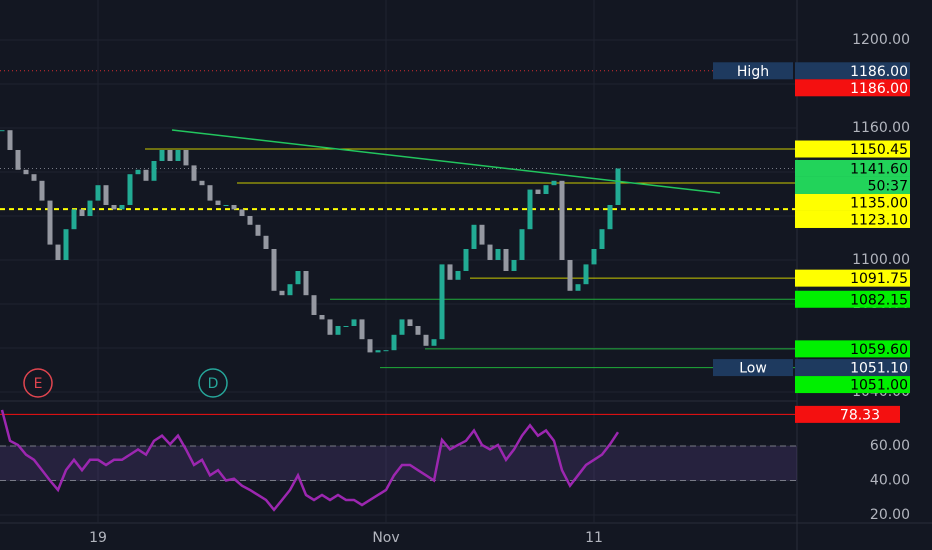  I want to click on price-label: 1059.60, so click(879, 350).